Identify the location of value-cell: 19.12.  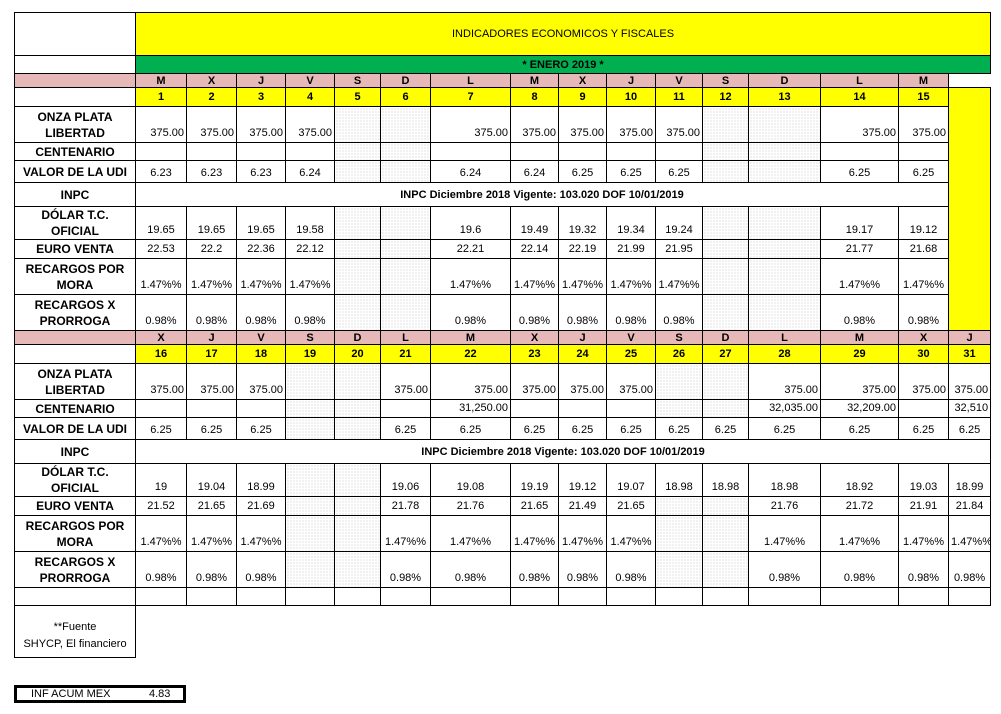
(582, 480).